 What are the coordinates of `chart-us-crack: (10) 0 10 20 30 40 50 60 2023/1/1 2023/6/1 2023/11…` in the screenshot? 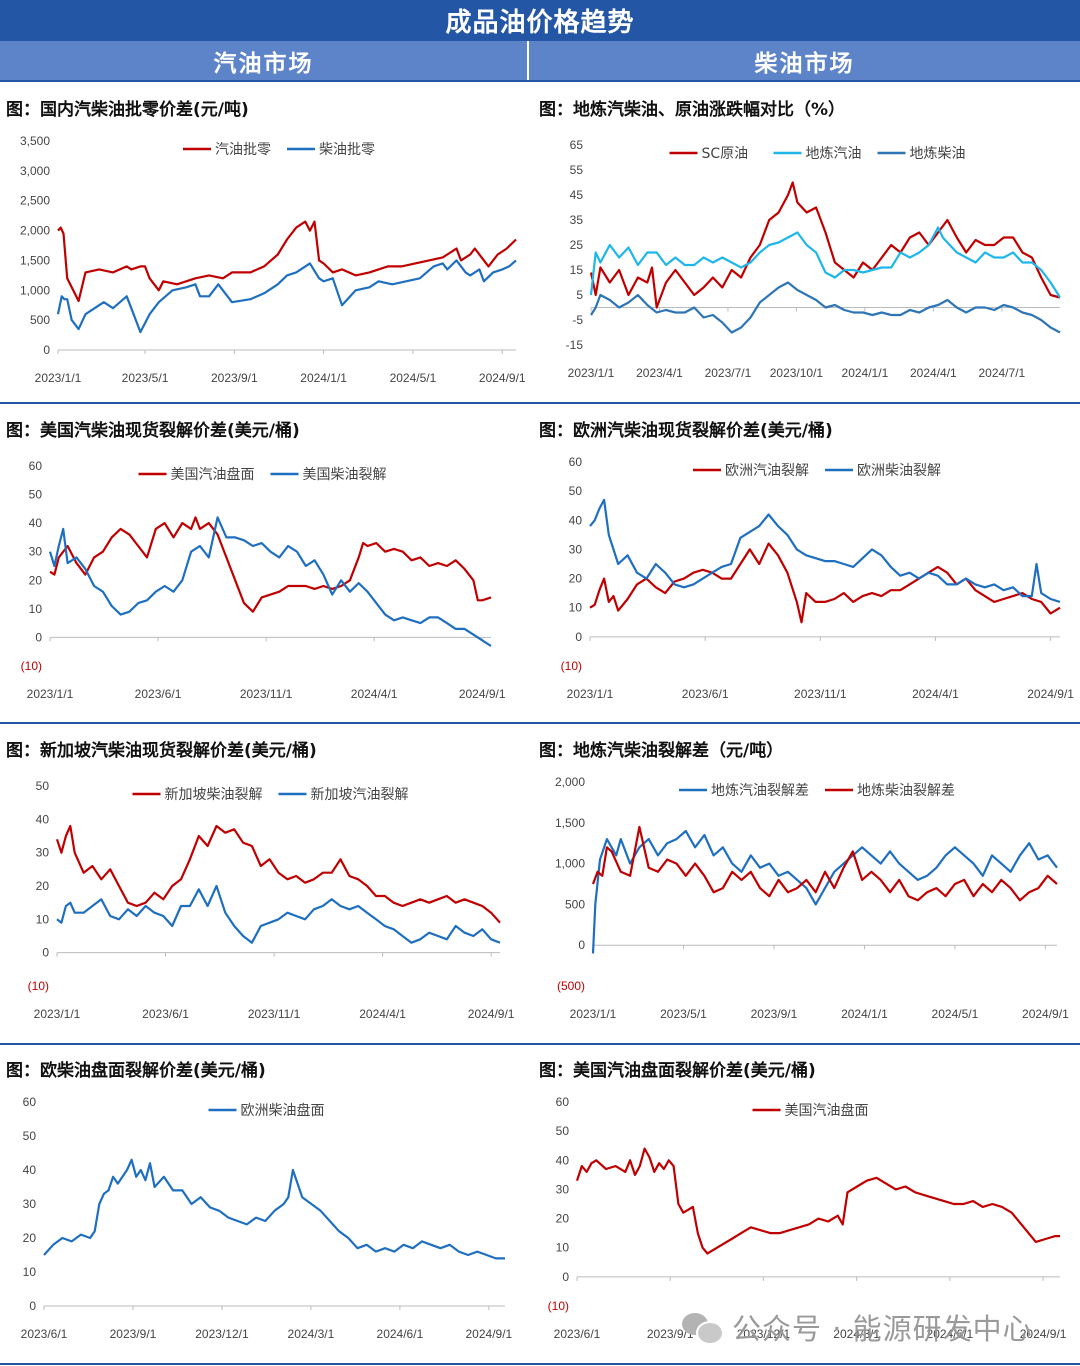 It's located at (263, 580).